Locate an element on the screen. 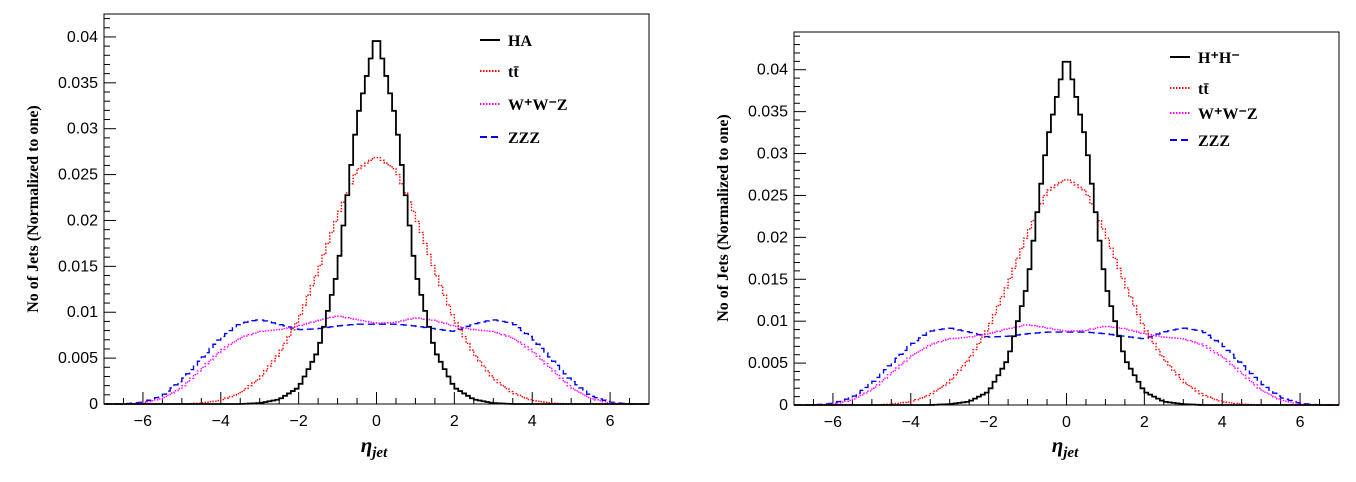  left-legend-label-0: HA is located at coordinates (520, 41).